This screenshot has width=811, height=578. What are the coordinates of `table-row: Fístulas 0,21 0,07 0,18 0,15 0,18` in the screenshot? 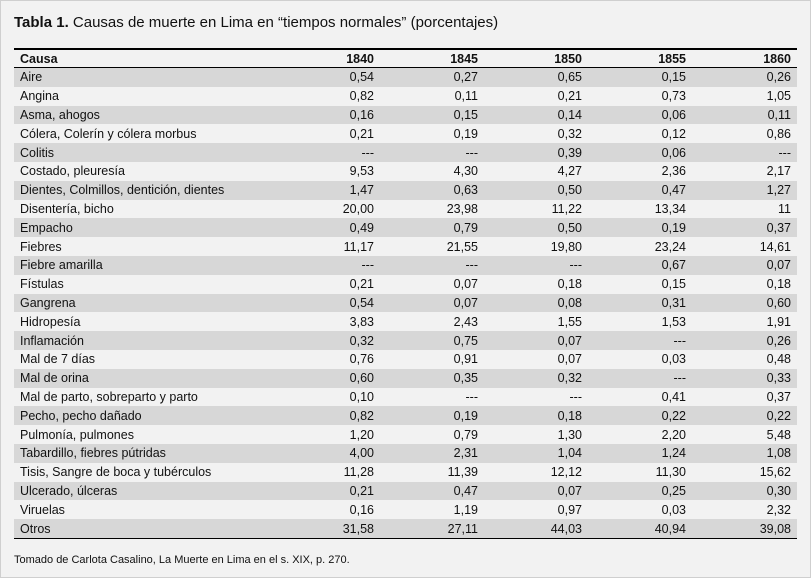 It's located at (405, 284).